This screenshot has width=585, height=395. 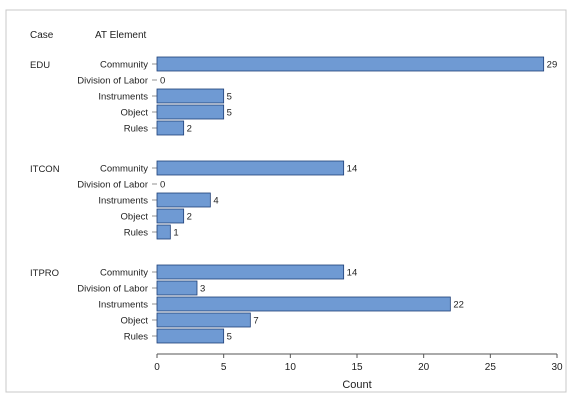 I want to click on value-label-edu-community: 29, so click(x=552, y=65).